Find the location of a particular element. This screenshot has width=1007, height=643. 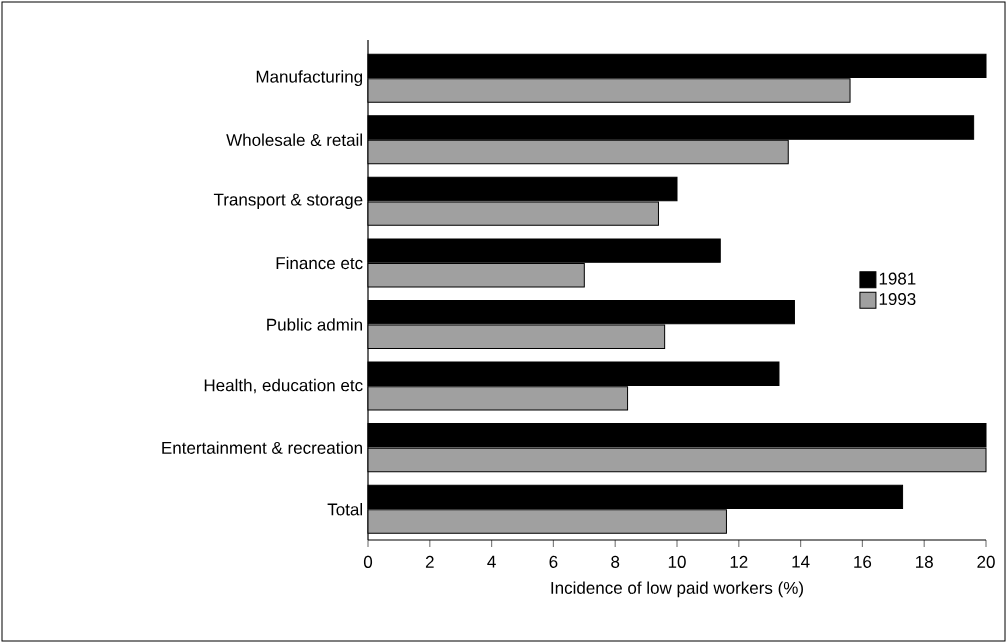

x-tick-label: 6 is located at coordinates (553, 561).